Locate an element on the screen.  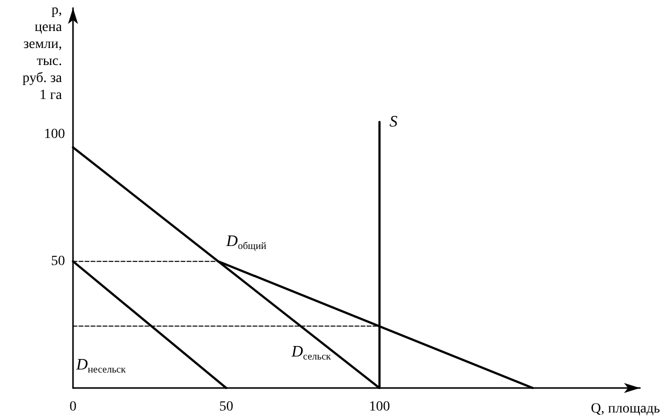
y-axis-title: p, цена земли, тыс. руб. за 1 га is located at coordinates (42, 53).